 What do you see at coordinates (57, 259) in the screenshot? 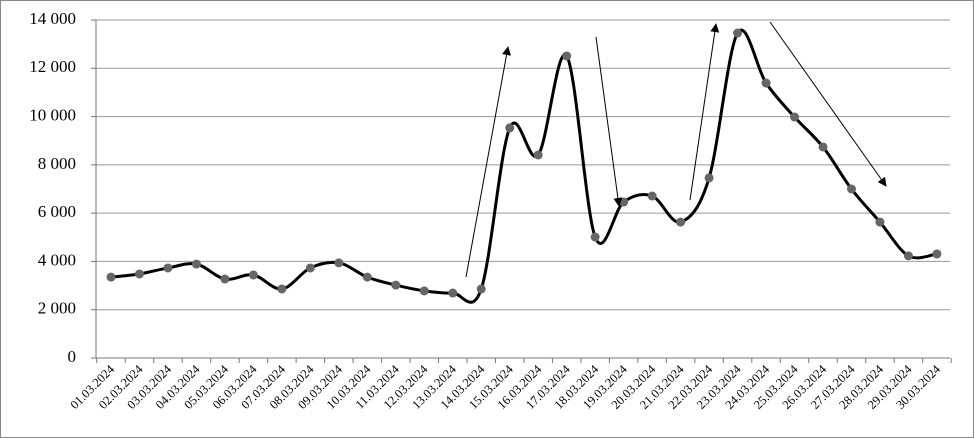
I see `y-tick-label: 4 000` at bounding box center [57, 259].